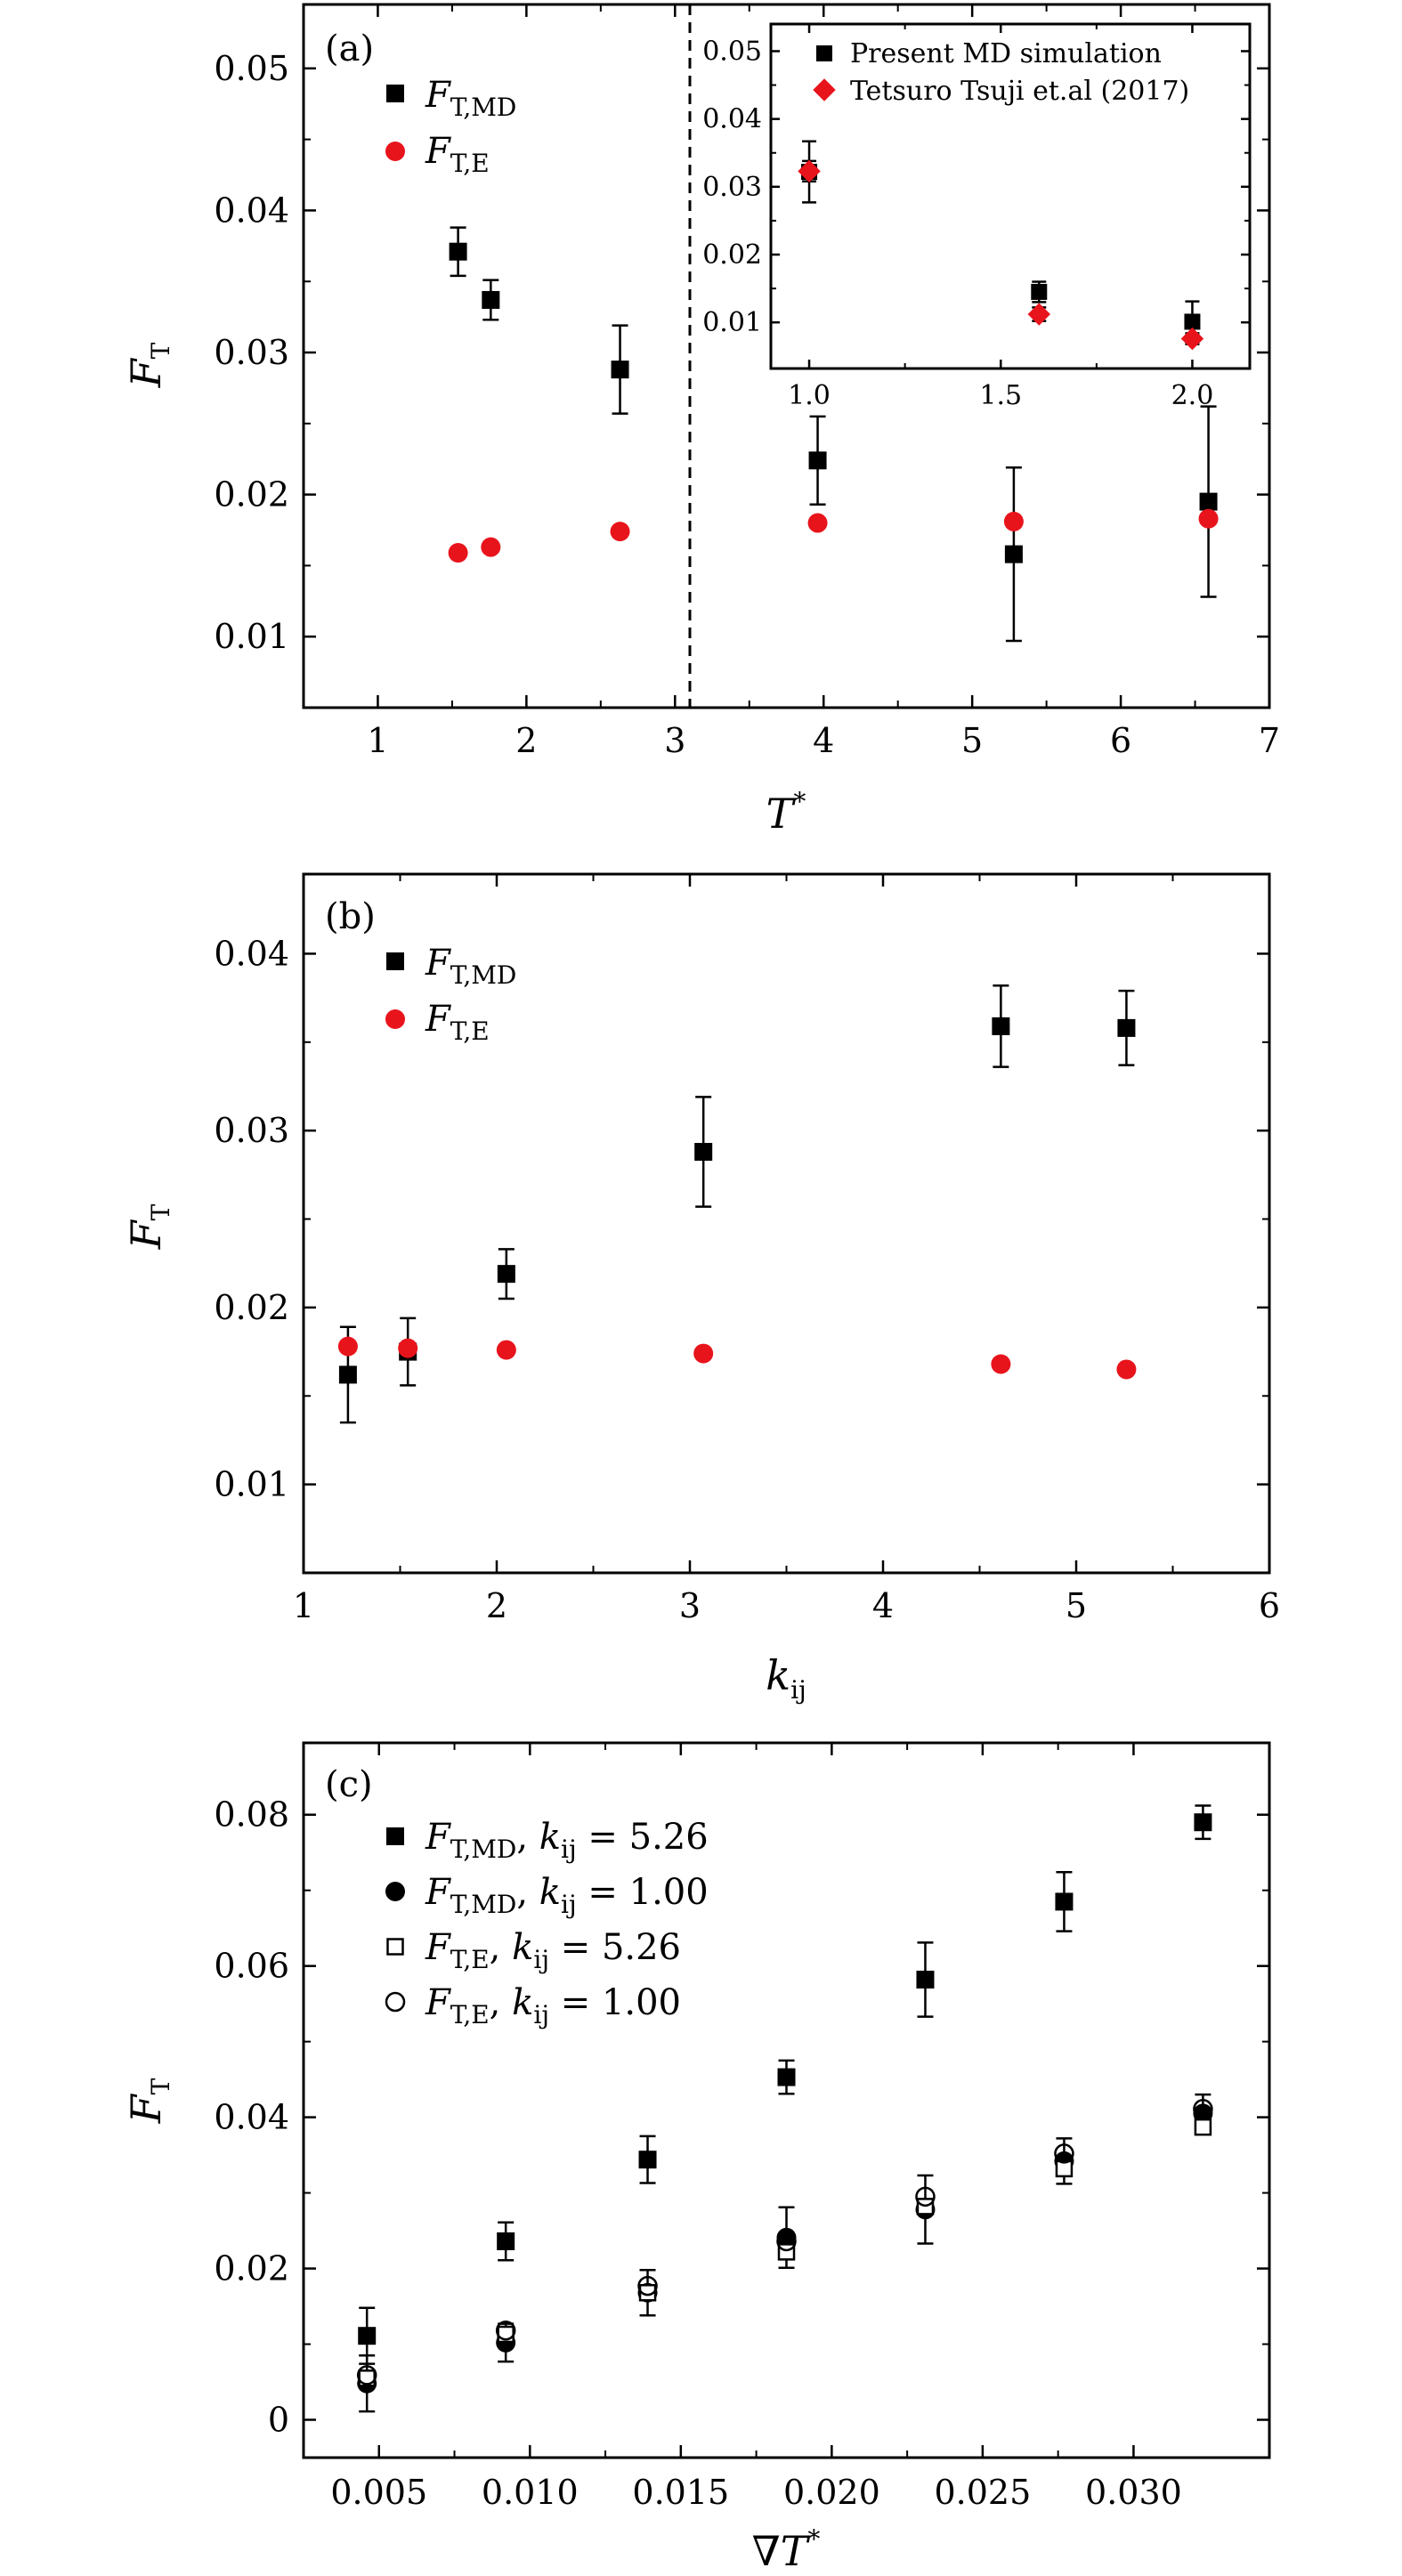  What do you see at coordinates (1006, 53) in the screenshot?
I see `inset-legend-md-label: Present MD simulation` at bounding box center [1006, 53].